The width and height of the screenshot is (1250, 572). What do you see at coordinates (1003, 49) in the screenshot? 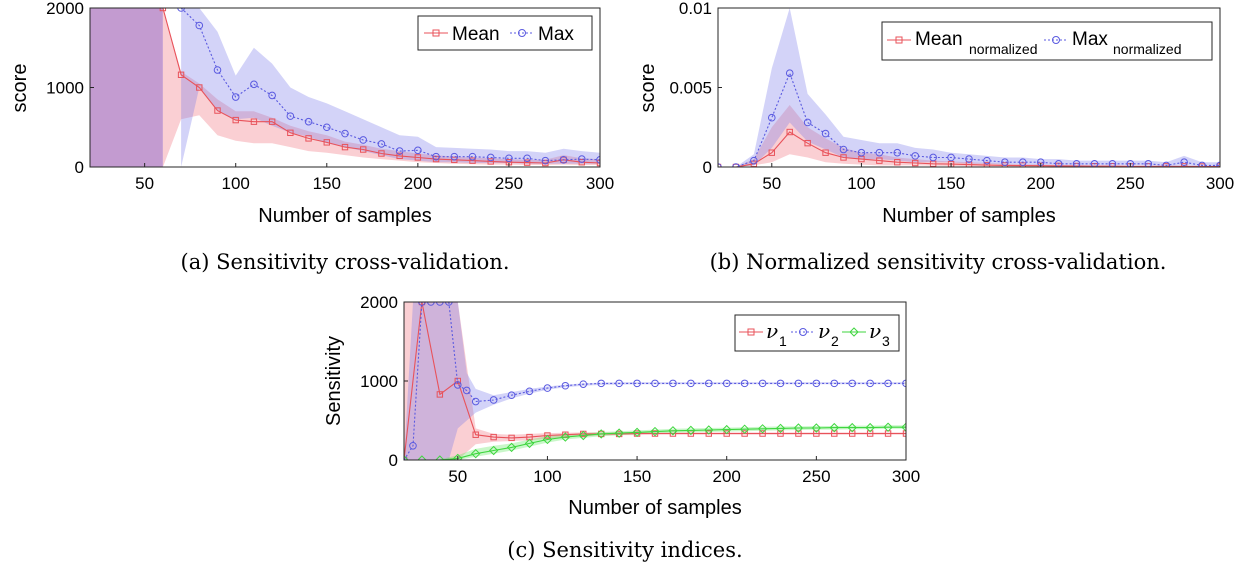
I see `legend-subscript-mean: normalized` at bounding box center [1003, 49].